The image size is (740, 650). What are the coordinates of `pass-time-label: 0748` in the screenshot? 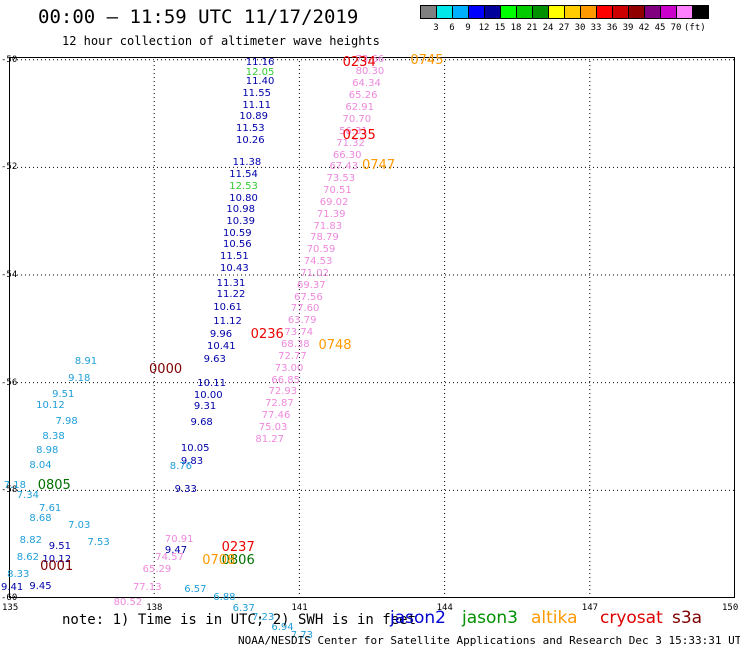 It's located at (335, 345).